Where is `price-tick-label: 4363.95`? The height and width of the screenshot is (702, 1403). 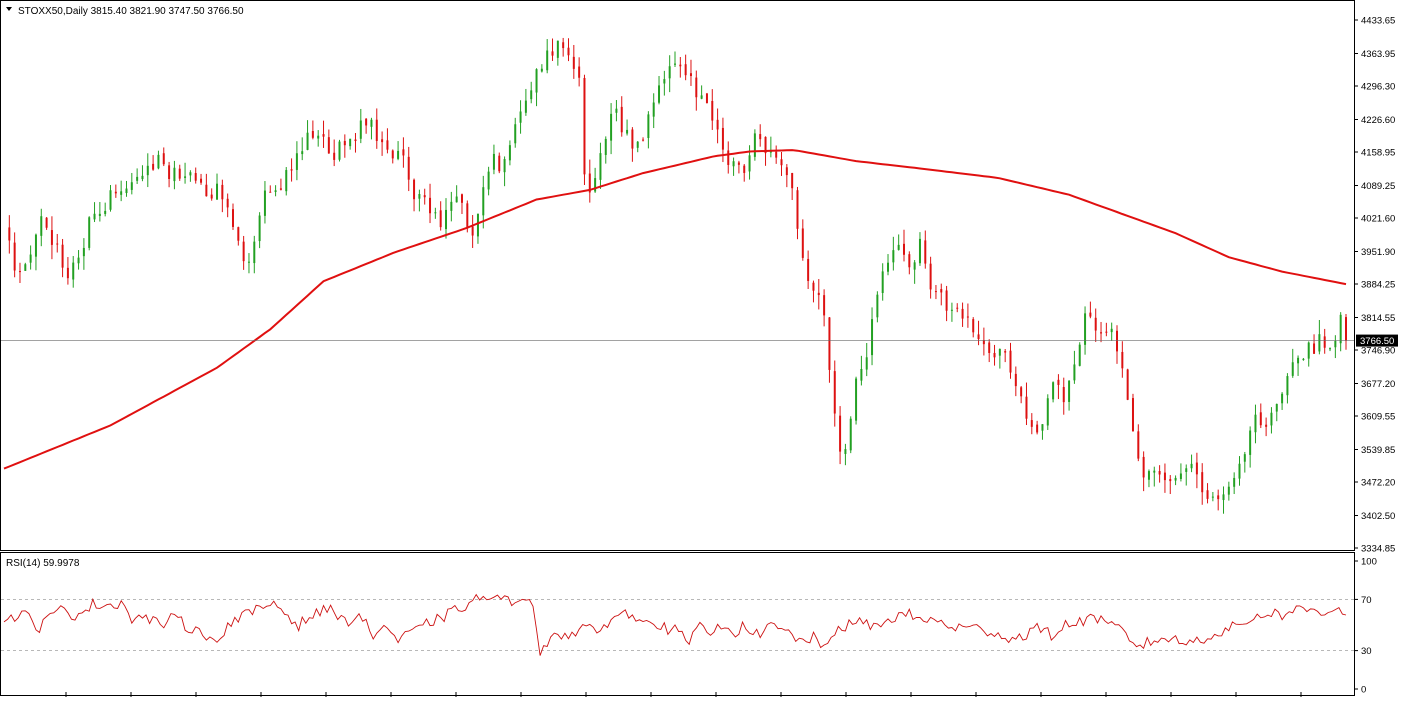 price-tick-label: 4363.95 is located at coordinates (1378, 54).